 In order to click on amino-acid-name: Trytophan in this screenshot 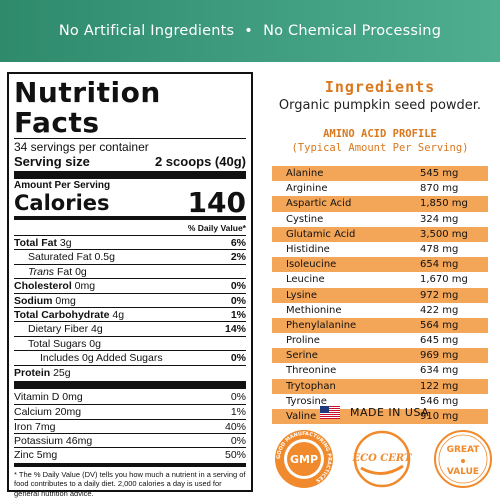, I will do `click(311, 386)`.